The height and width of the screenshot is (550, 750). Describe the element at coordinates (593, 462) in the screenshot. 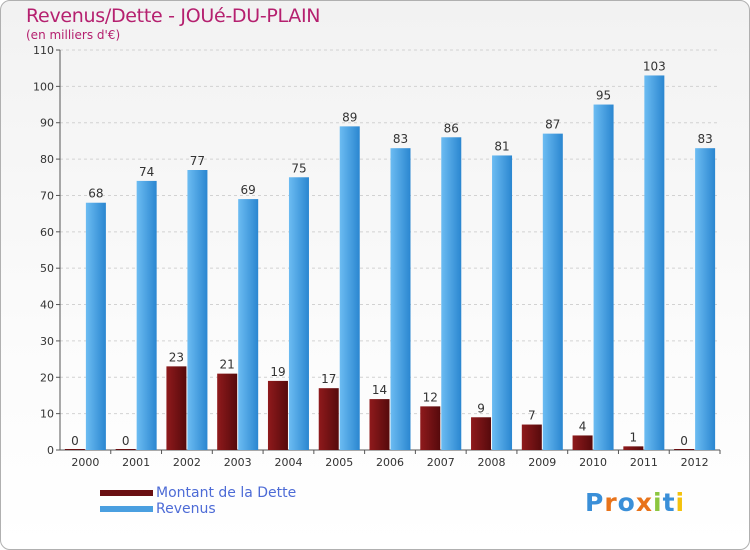

I see `x-tick-label: 2010` at that location.